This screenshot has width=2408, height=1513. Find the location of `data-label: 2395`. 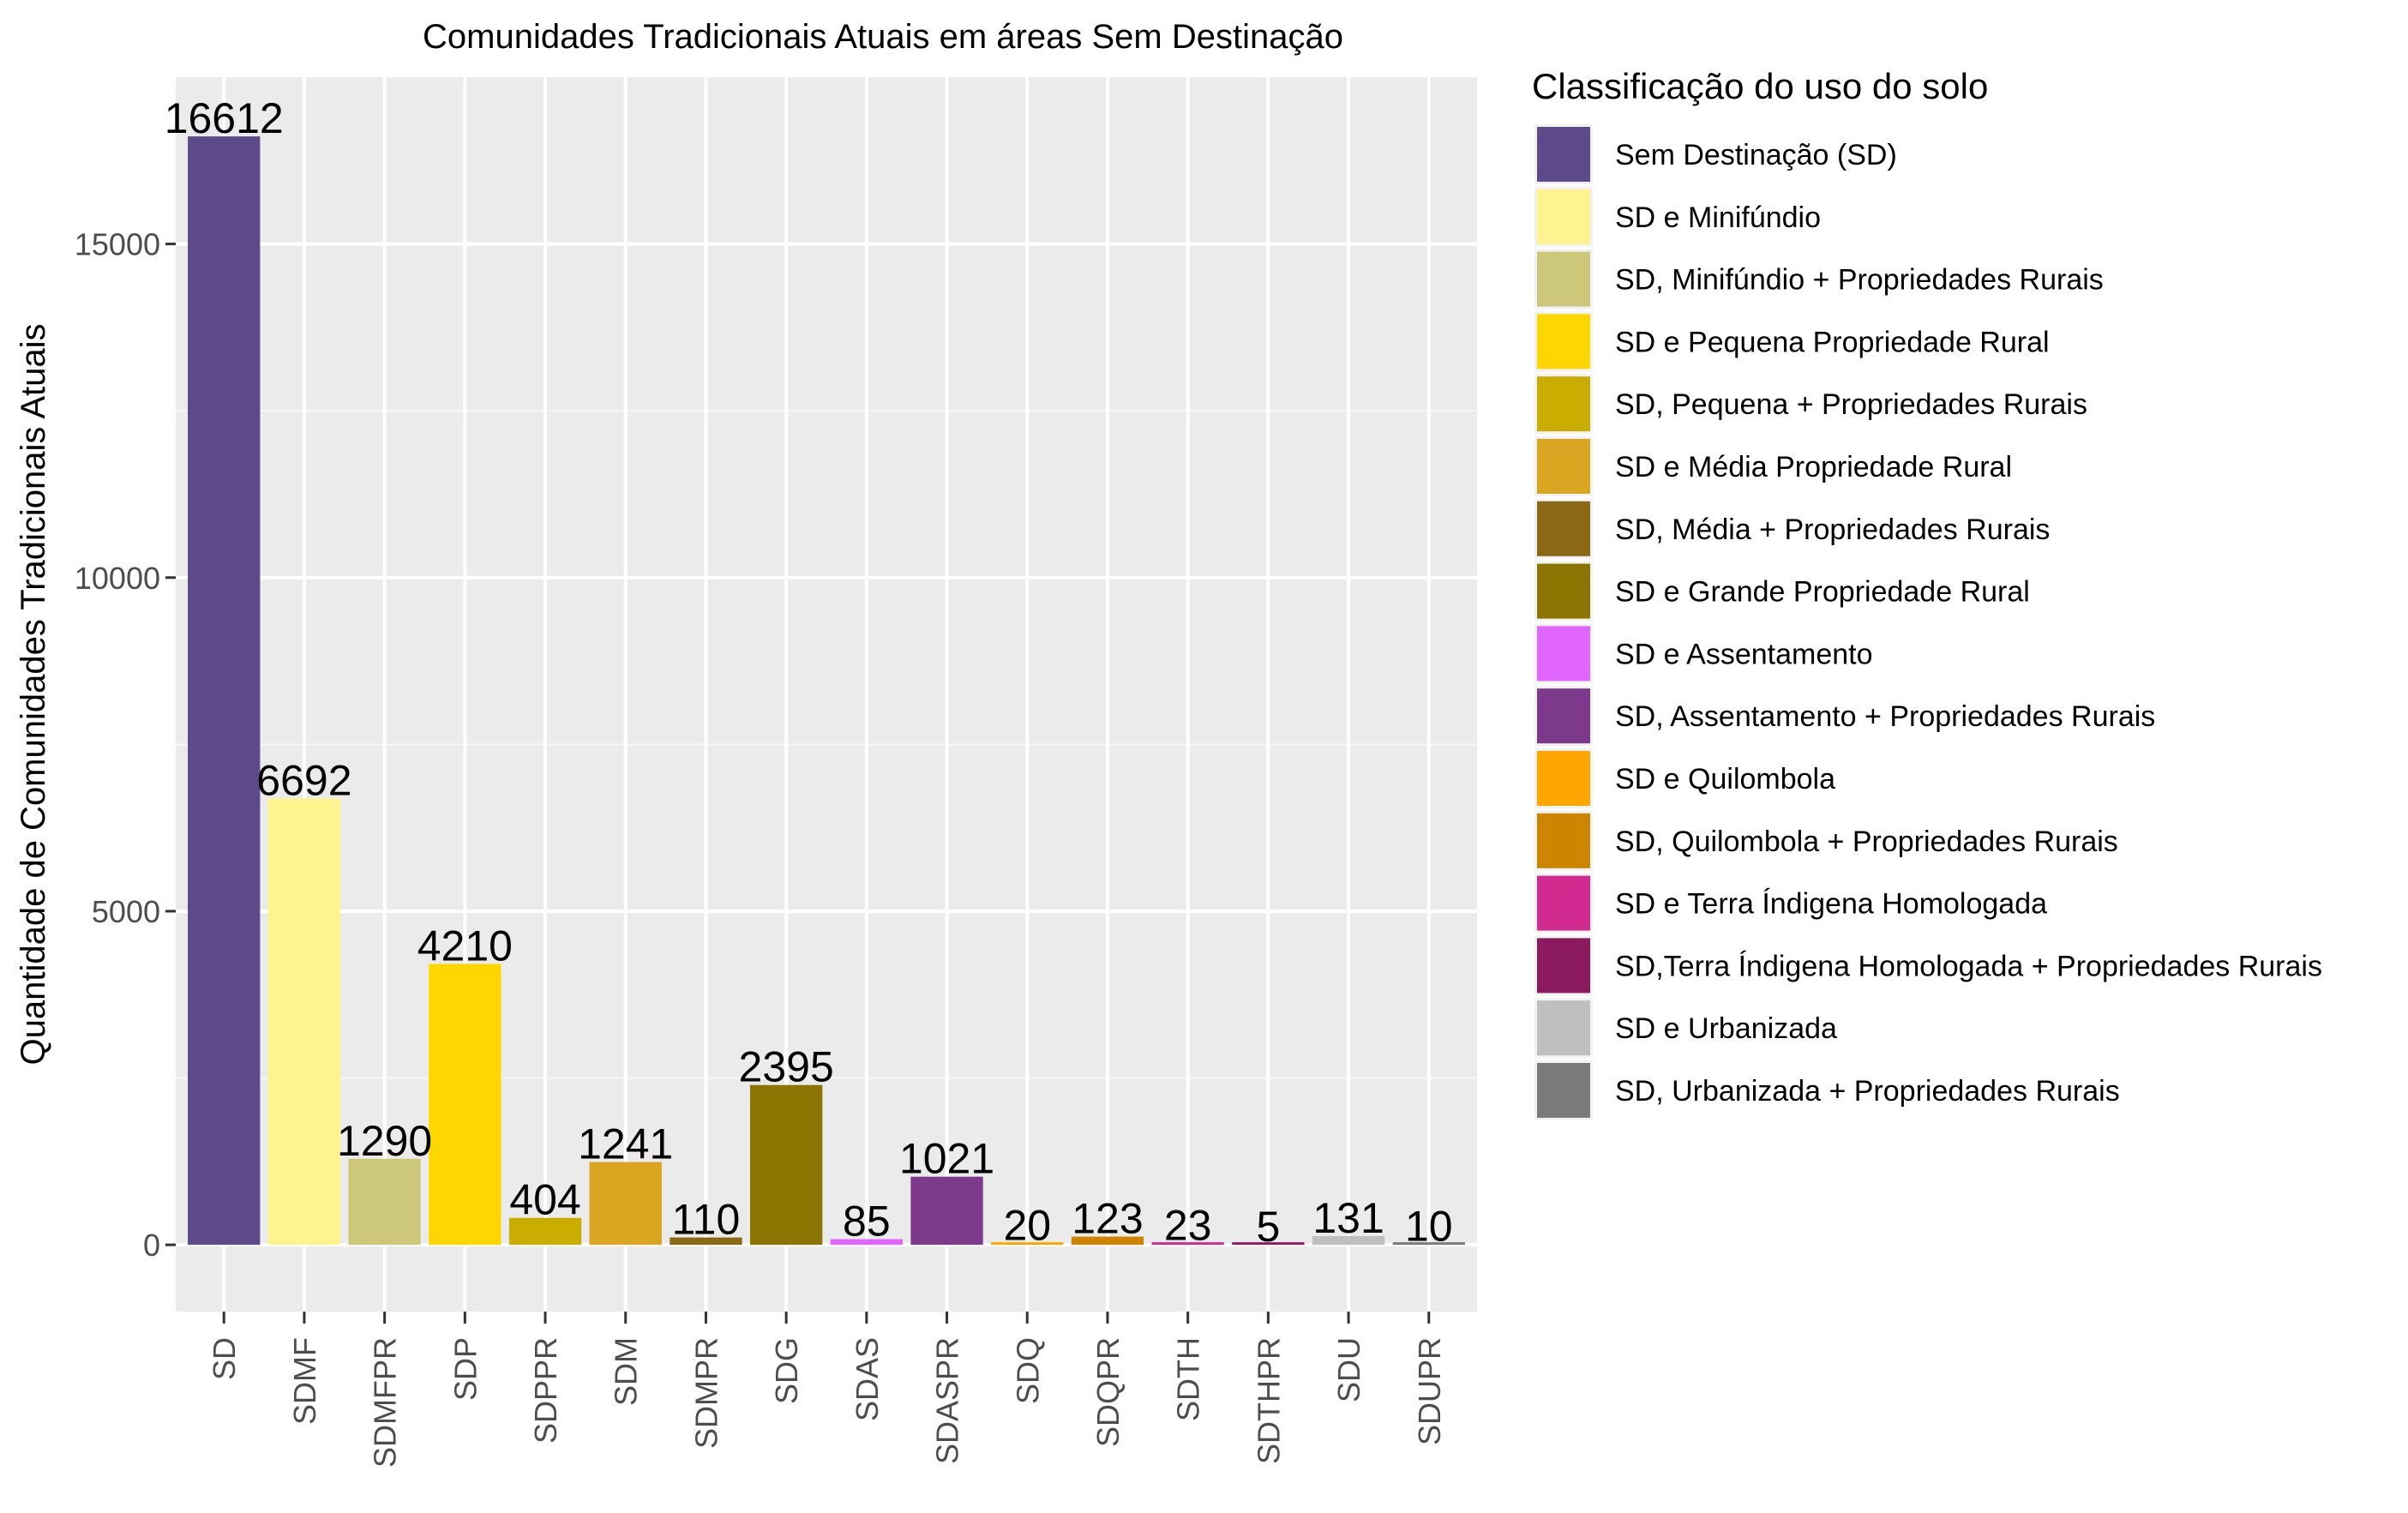

data-label: 2395 is located at coordinates (787, 1067).